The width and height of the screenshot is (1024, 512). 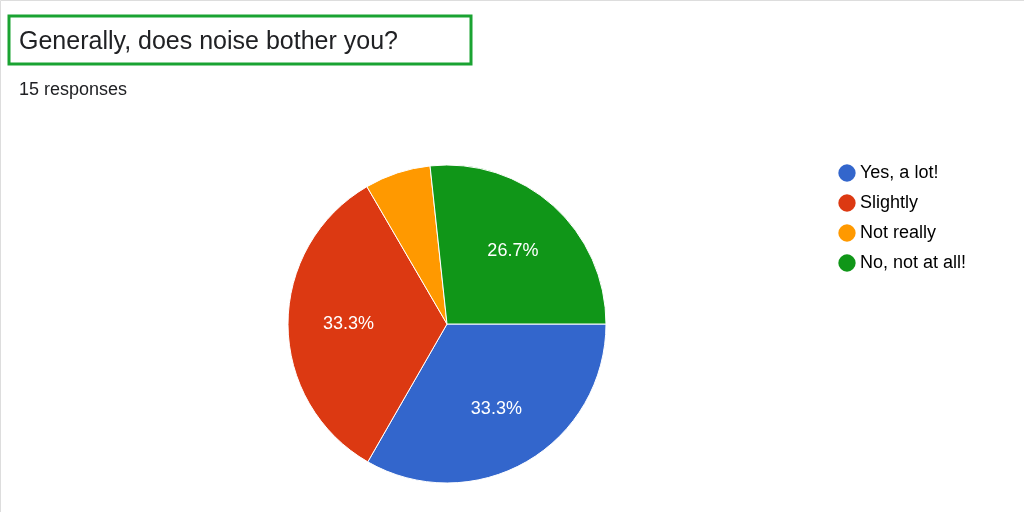 What do you see at coordinates (899, 172) in the screenshot?
I see `legend-label: Yes, a lot!` at bounding box center [899, 172].